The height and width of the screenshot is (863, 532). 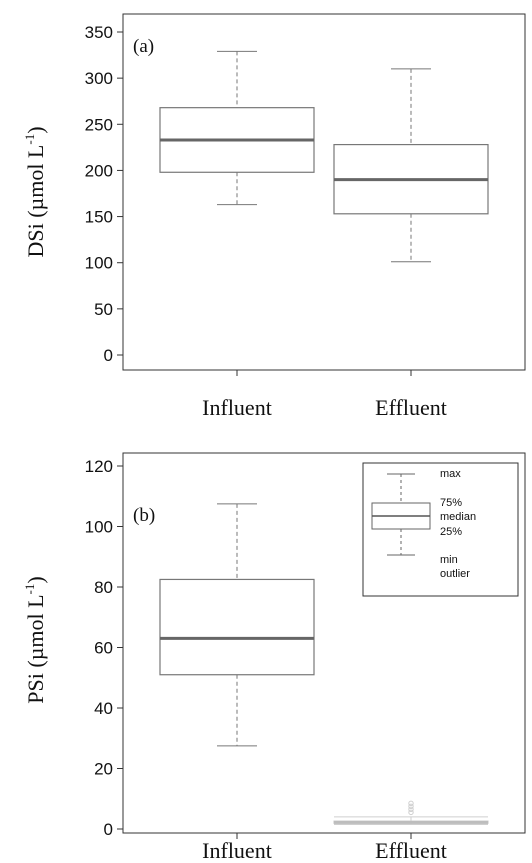 What do you see at coordinates (451, 532) in the screenshot?
I see `legend-label-q1: 25%` at bounding box center [451, 532].